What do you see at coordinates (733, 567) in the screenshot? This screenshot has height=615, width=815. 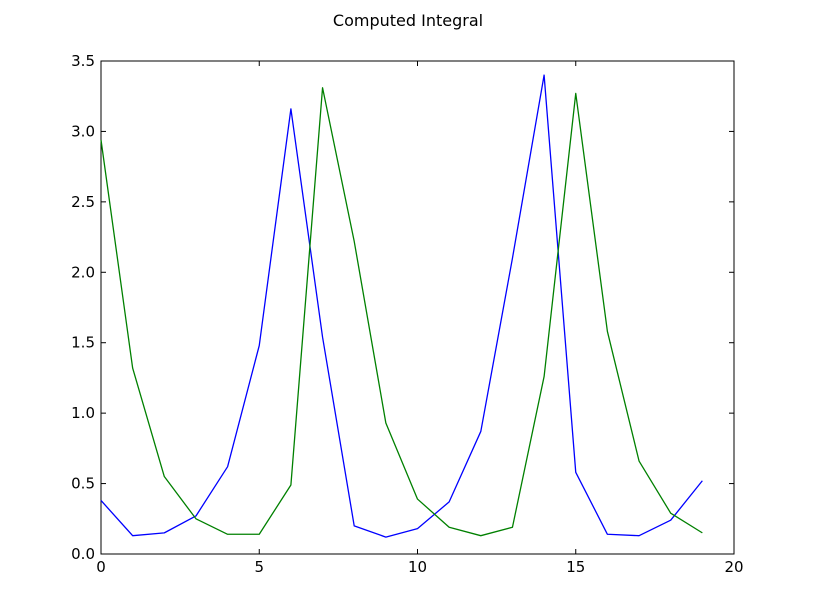 I see `x-tick-label: 20` at bounding box center [733, 567].